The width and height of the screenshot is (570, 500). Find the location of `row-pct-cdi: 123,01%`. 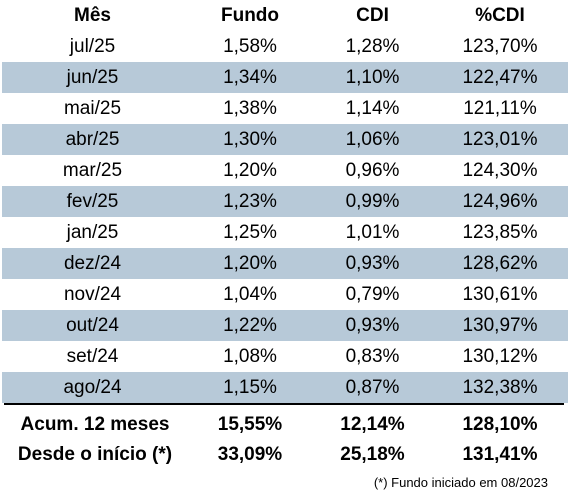

row-pct-cdi: 123,01% is located at coordinates (500, 139).